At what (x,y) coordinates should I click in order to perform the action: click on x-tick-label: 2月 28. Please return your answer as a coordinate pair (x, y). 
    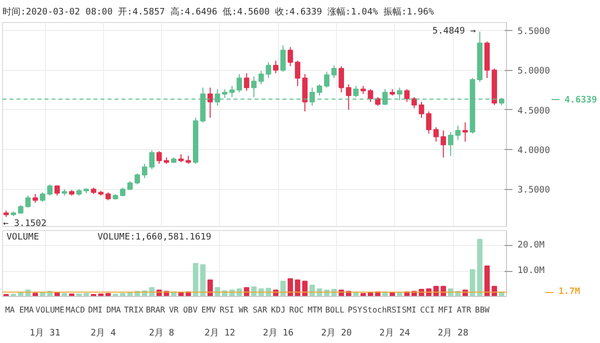
    Looking at the image, I should click on (453, 333).